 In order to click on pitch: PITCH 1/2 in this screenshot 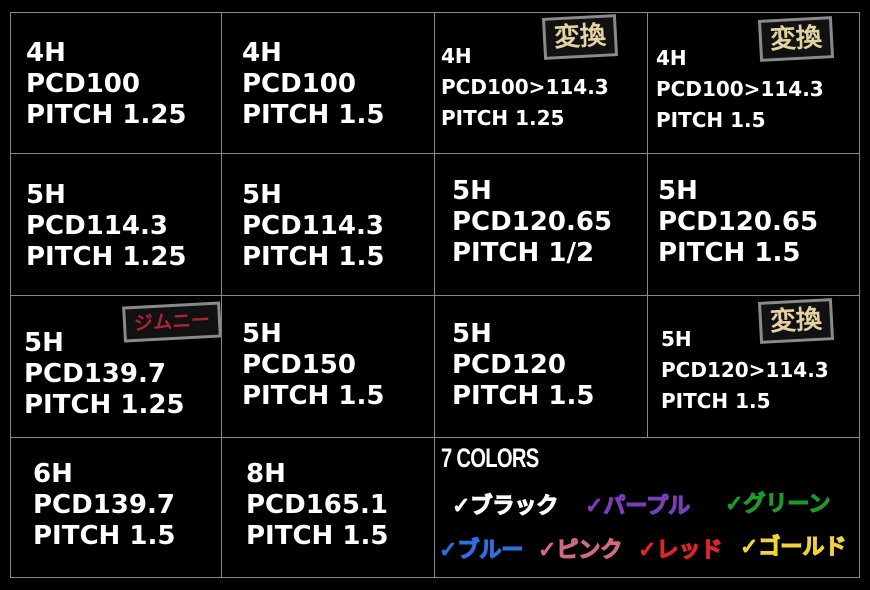, I will do `click(523, 253)`.